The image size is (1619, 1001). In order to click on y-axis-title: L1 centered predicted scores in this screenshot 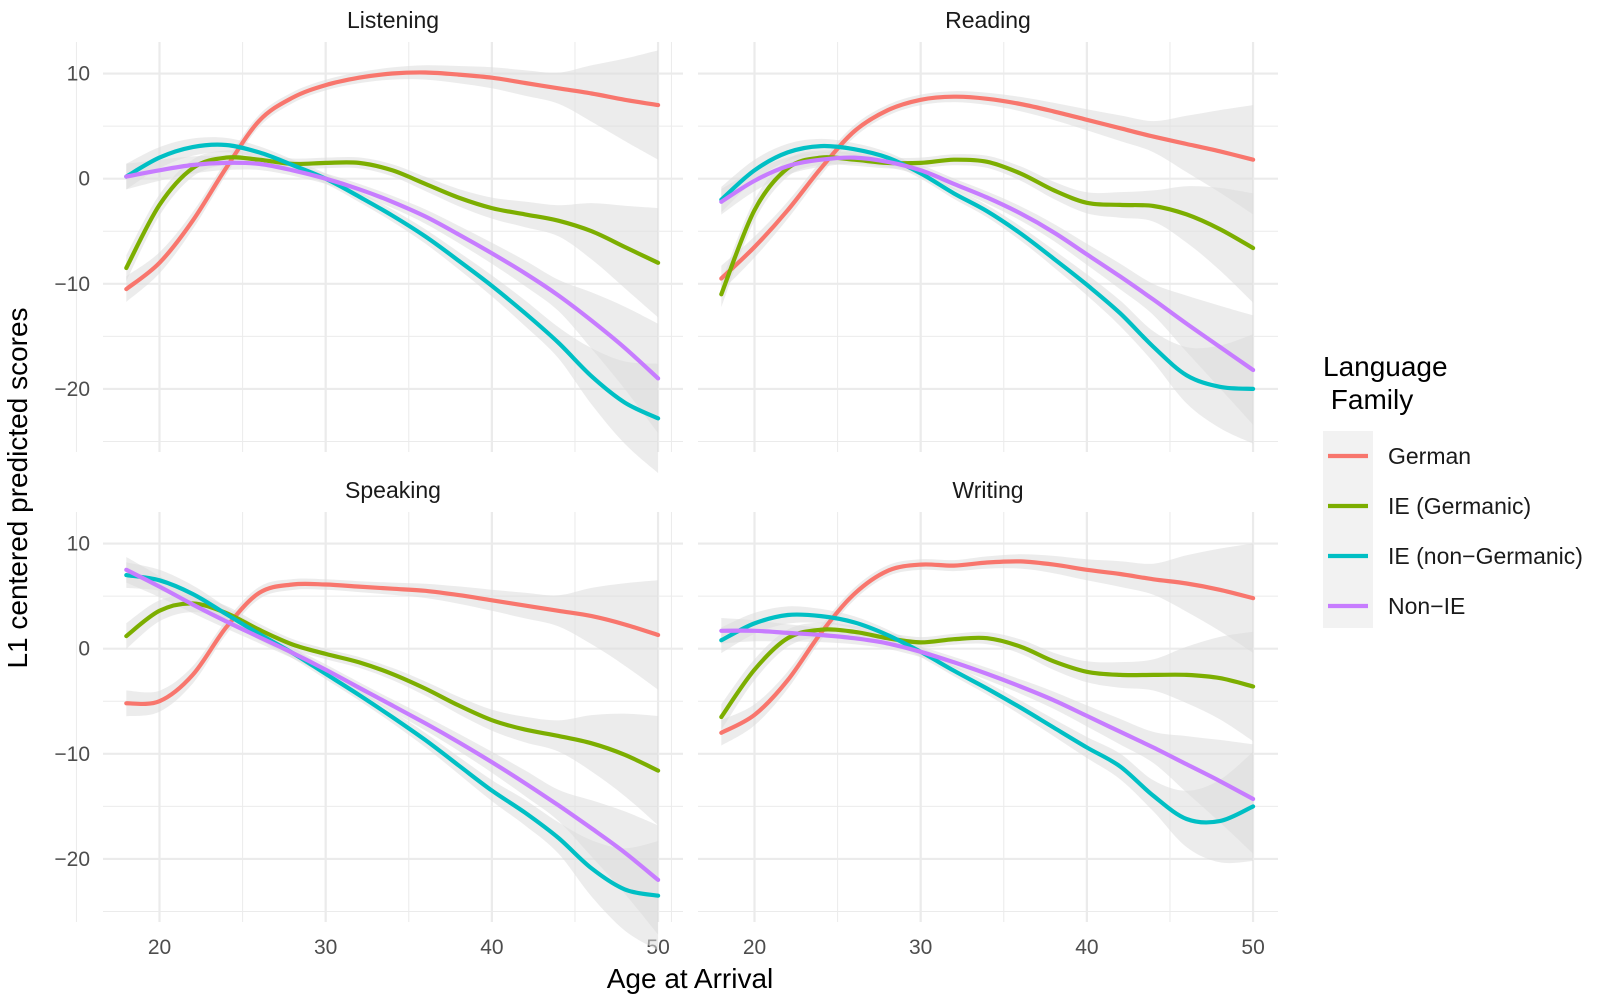, I will do `click(17, 487)`.